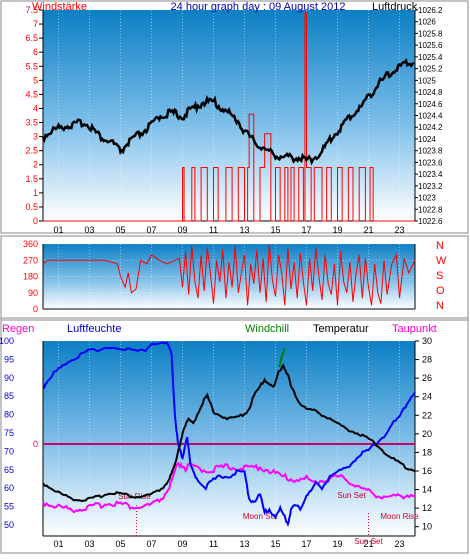 This screenshot has width=470, height=560. Describe the element at coordinates (395, 7) in the screenshot. I see `pressure-axis-label: Luftdruck` at that location.